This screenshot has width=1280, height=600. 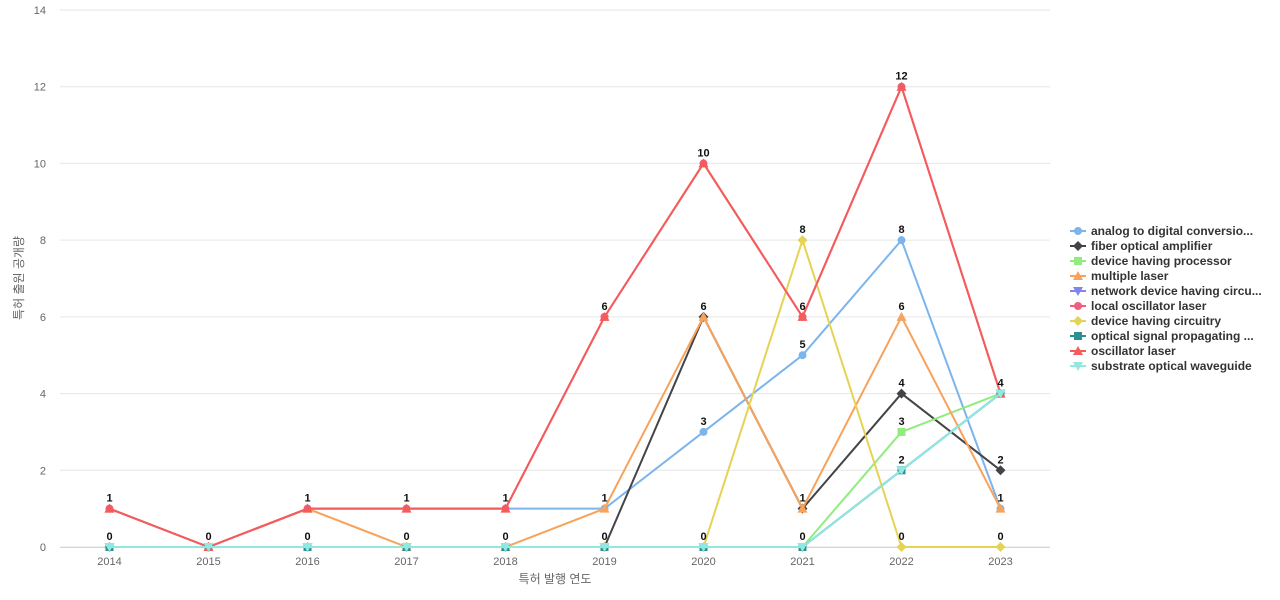 What do you see at coordinates (40, 11) in the screenshot?
I see `y-tick-label: 14` at bounding box center [40, 11].